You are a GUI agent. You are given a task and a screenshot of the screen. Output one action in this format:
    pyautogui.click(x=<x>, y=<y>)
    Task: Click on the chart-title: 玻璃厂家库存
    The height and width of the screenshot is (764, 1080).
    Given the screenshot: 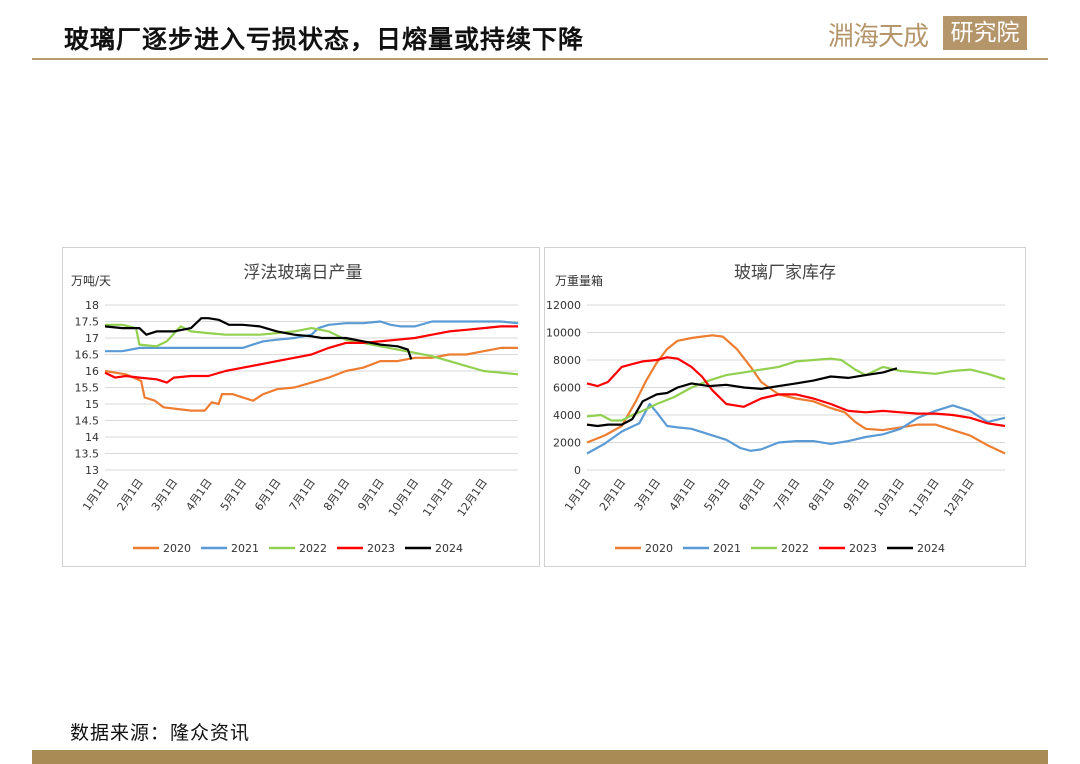 What is the action you would take?
    pyautogui.click(x=785, y=273)
    